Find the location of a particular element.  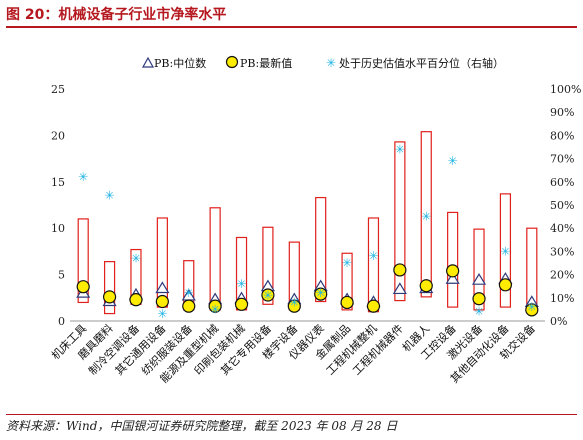

right-tick-label: 0% is located at coordinates (558, 321).